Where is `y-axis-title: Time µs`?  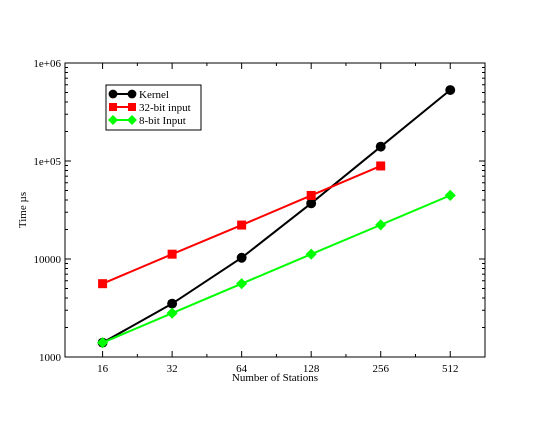 y-axis-title: Time µs is located at coordinates (23, 210).